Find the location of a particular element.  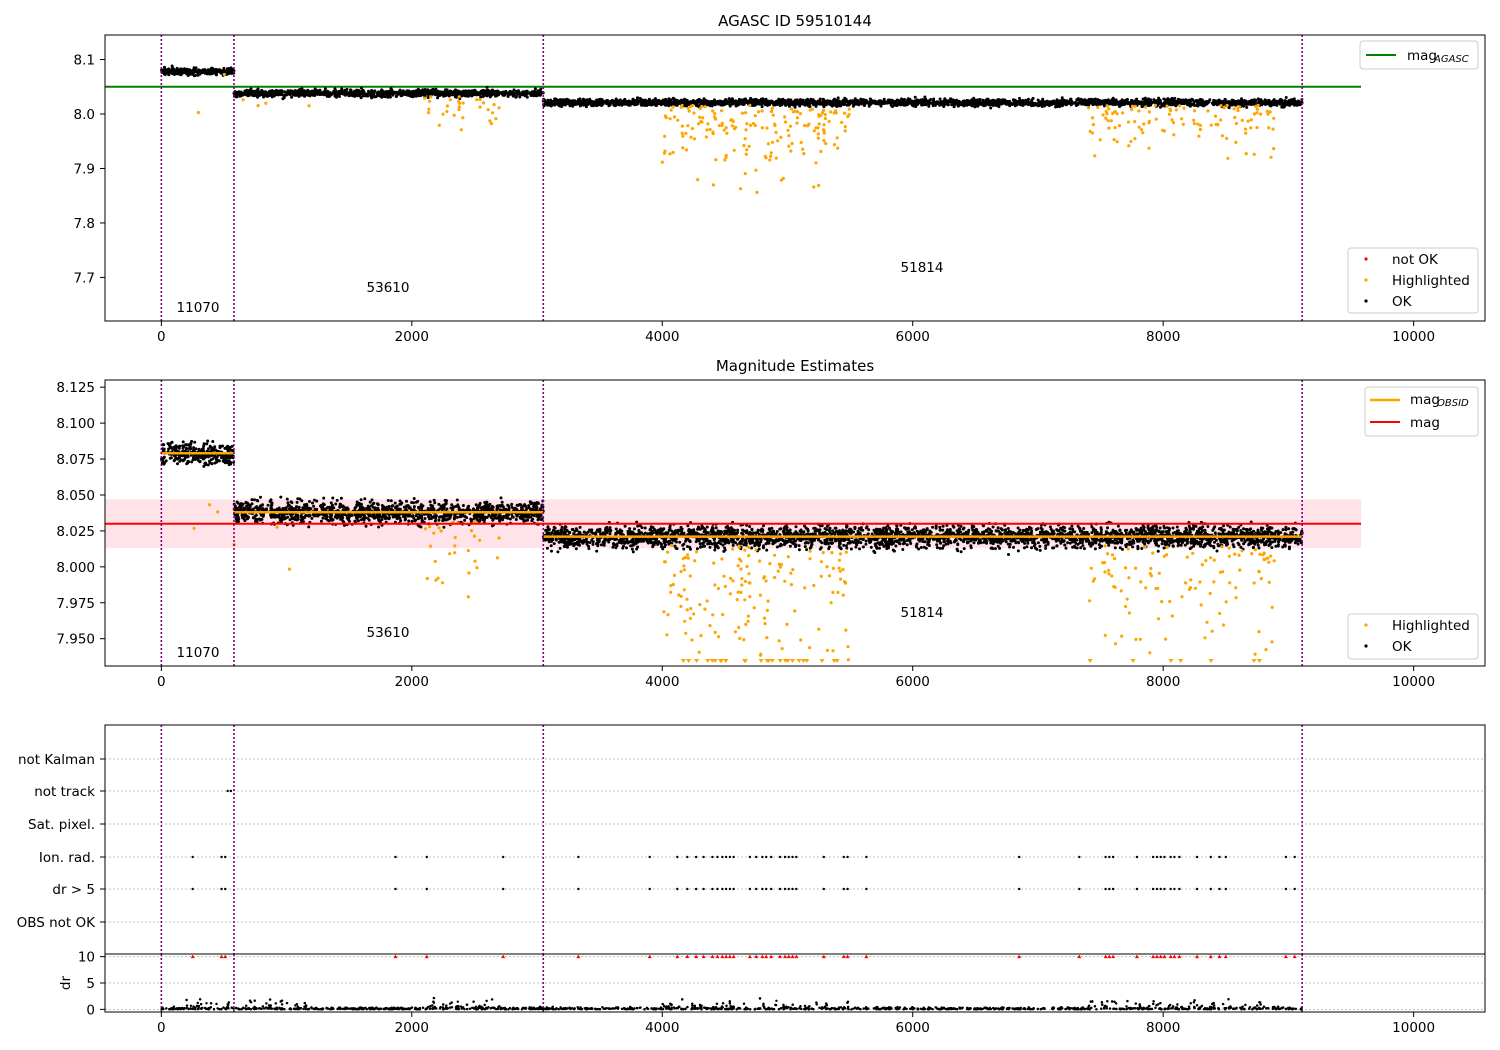

legend-marker-highlighted is located at coordinates (1366, 280).